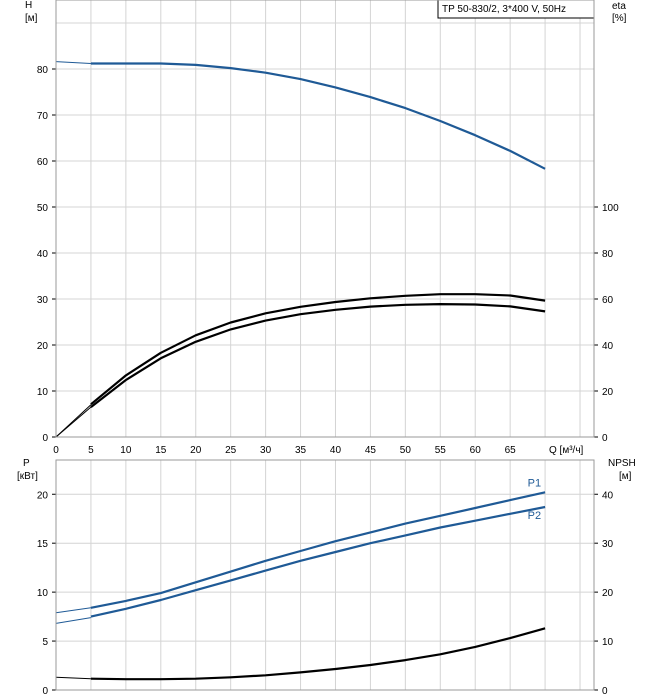 The image size is (658, 700). I want to click on top-left-tick-label: 20, so click(43, 346).